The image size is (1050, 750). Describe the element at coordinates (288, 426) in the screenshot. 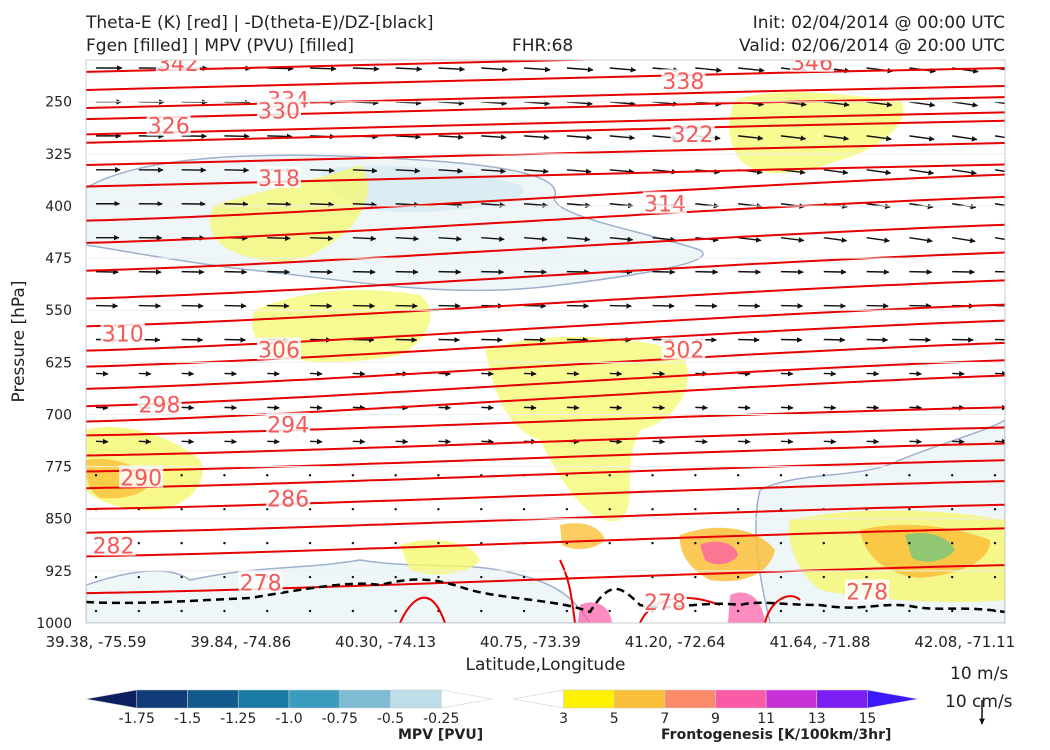

I see `theta-e-contour-label: 294` at that location.